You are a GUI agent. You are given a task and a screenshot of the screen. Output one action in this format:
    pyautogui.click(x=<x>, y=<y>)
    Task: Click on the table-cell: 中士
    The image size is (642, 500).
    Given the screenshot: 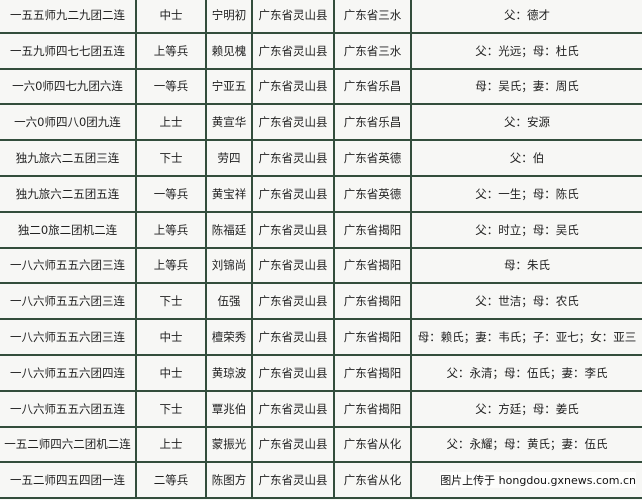 What is the action you would take?
    pyautogui.click(x=172, y=374)
    